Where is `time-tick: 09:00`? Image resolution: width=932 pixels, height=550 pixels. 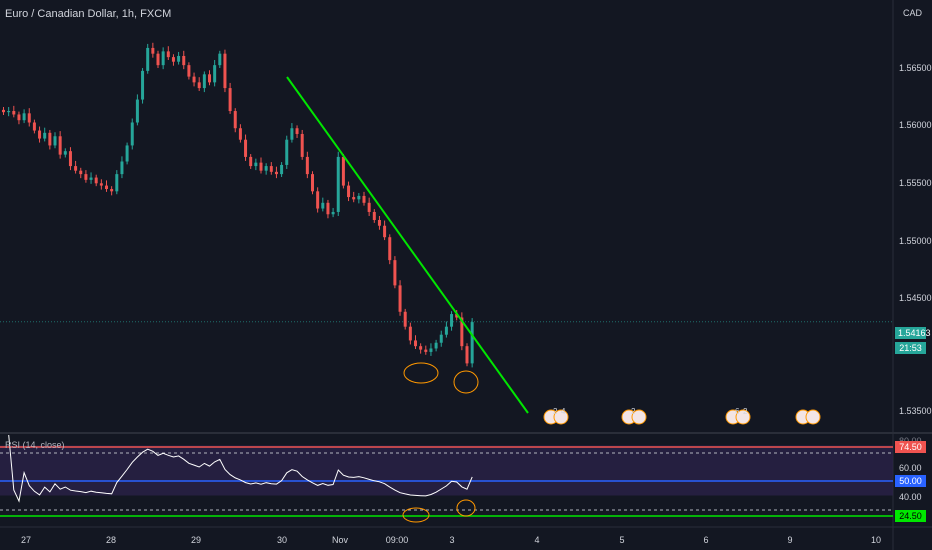
time-tick: 09:00 is located at coordinates (397, 540).